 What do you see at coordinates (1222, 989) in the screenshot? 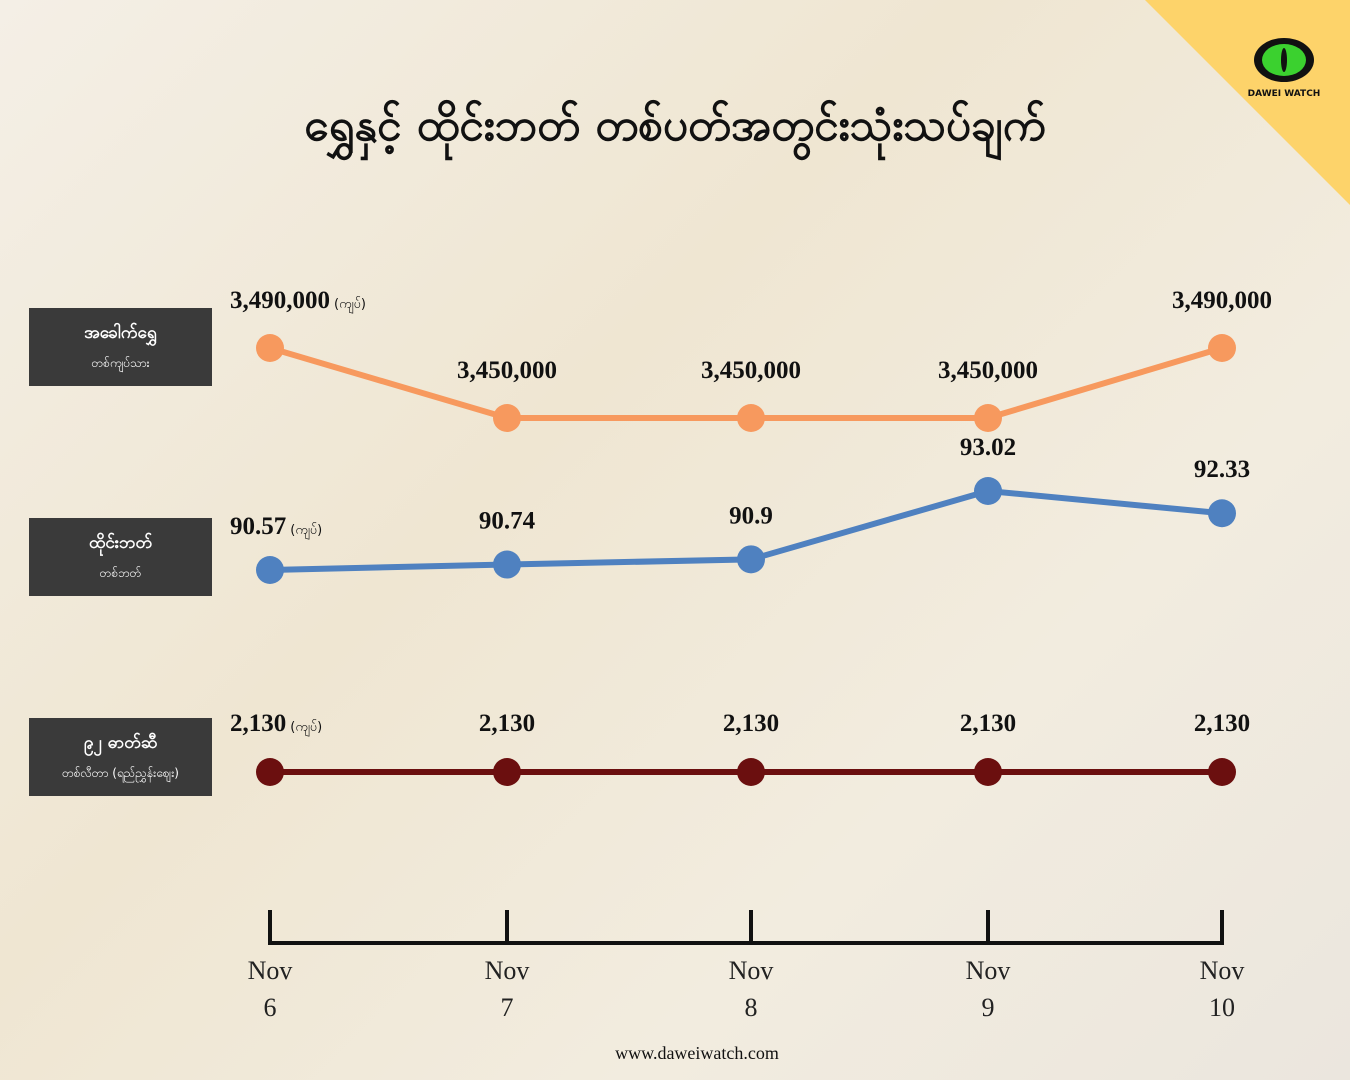
I see `x-tick-label: Nov 10` at bounding box center [1222, 989].